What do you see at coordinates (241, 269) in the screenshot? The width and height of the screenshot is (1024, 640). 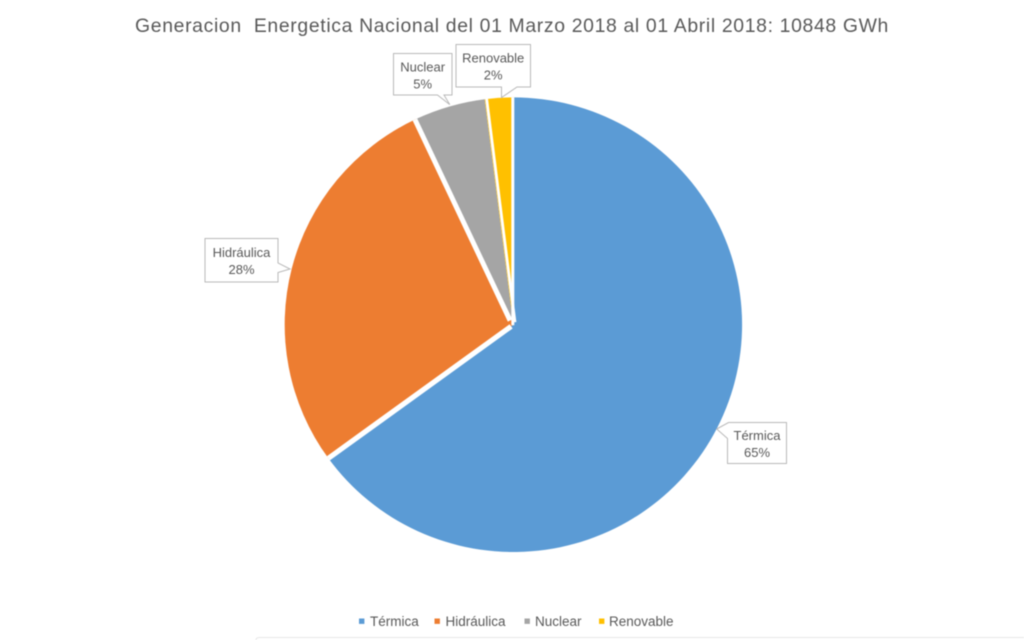 I see `svg-text: 28%` at bounding box center [241, 269].